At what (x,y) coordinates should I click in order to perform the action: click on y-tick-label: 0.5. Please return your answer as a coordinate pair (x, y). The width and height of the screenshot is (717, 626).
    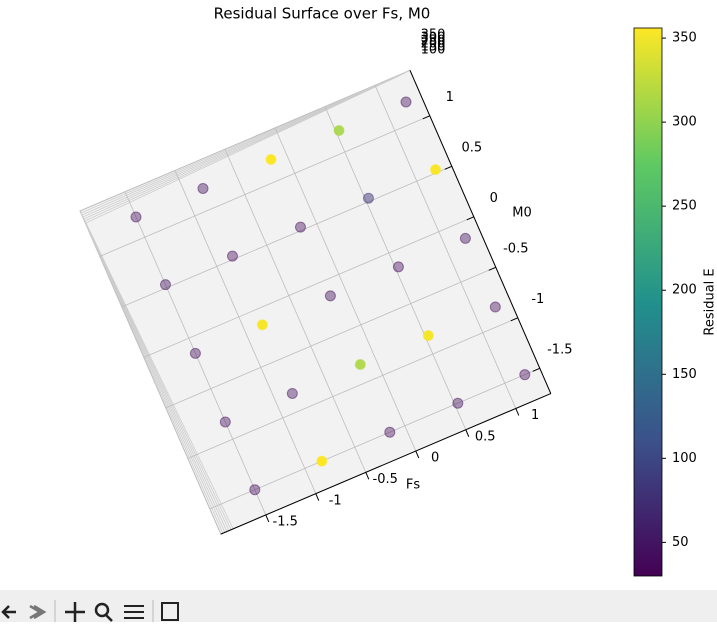
    Looking at the image, I should click on (471, 147).